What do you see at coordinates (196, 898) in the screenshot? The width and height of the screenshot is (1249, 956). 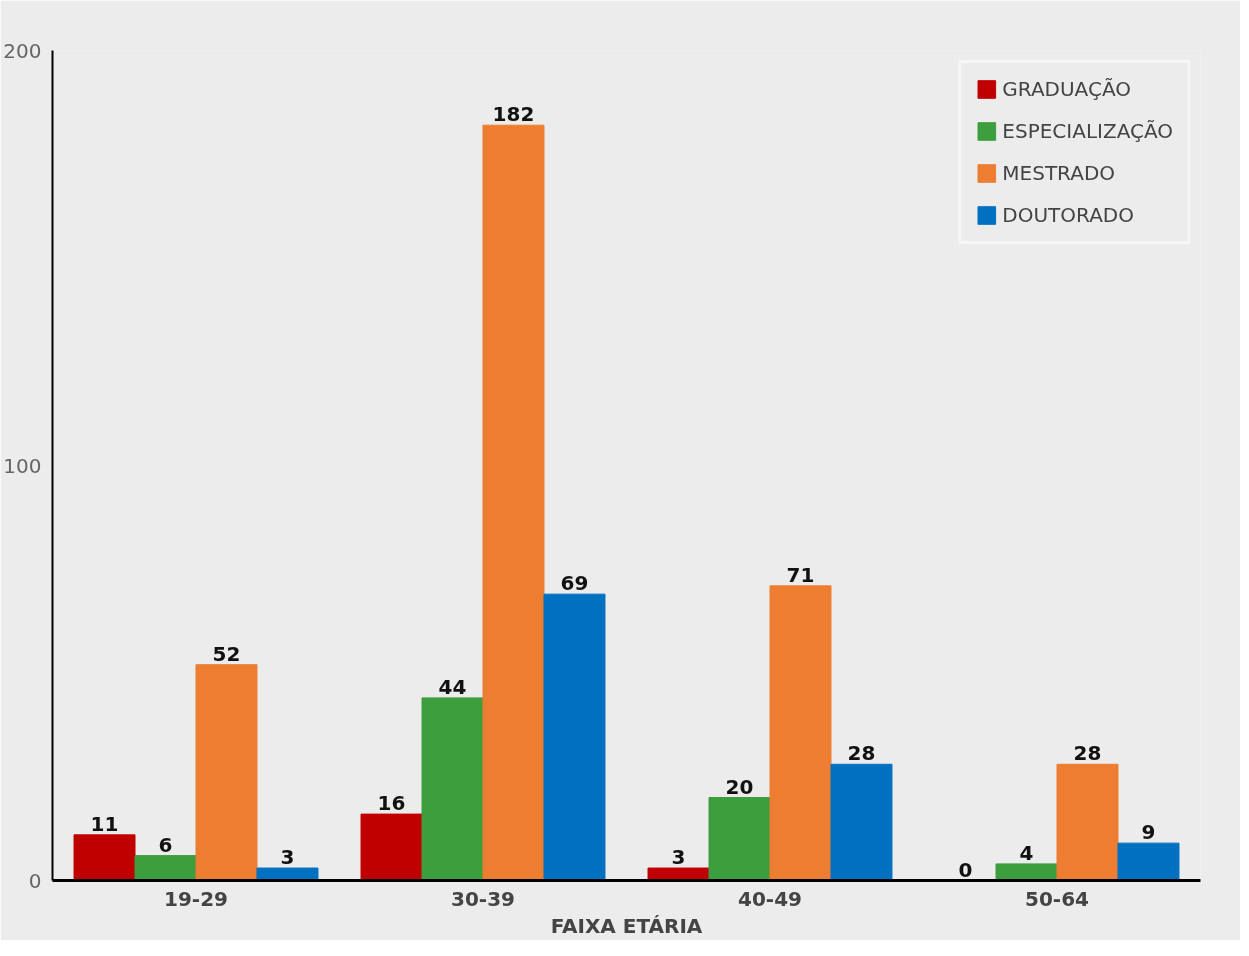 I see `x-tick-label: 19-29` at bounding box center [196, 898].